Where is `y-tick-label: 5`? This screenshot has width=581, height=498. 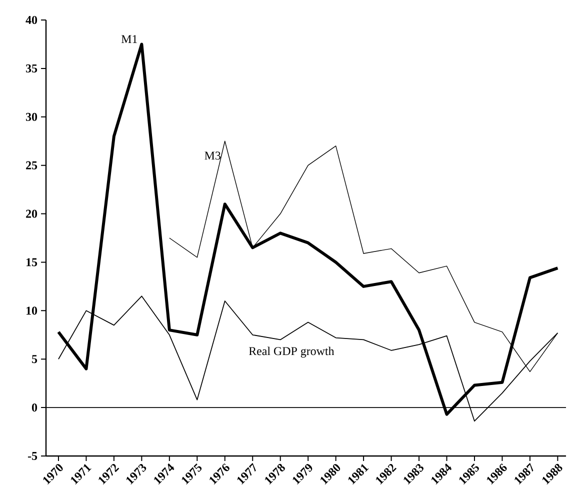
y-tick-label: 5 is located at coordinates (35, 359).